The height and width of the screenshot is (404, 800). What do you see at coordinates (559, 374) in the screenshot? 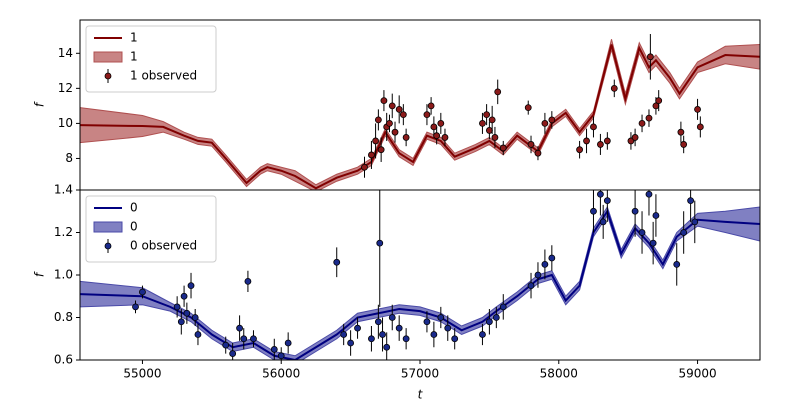
I see `x-tick-label: 58000` at bounding box center [559, 374].